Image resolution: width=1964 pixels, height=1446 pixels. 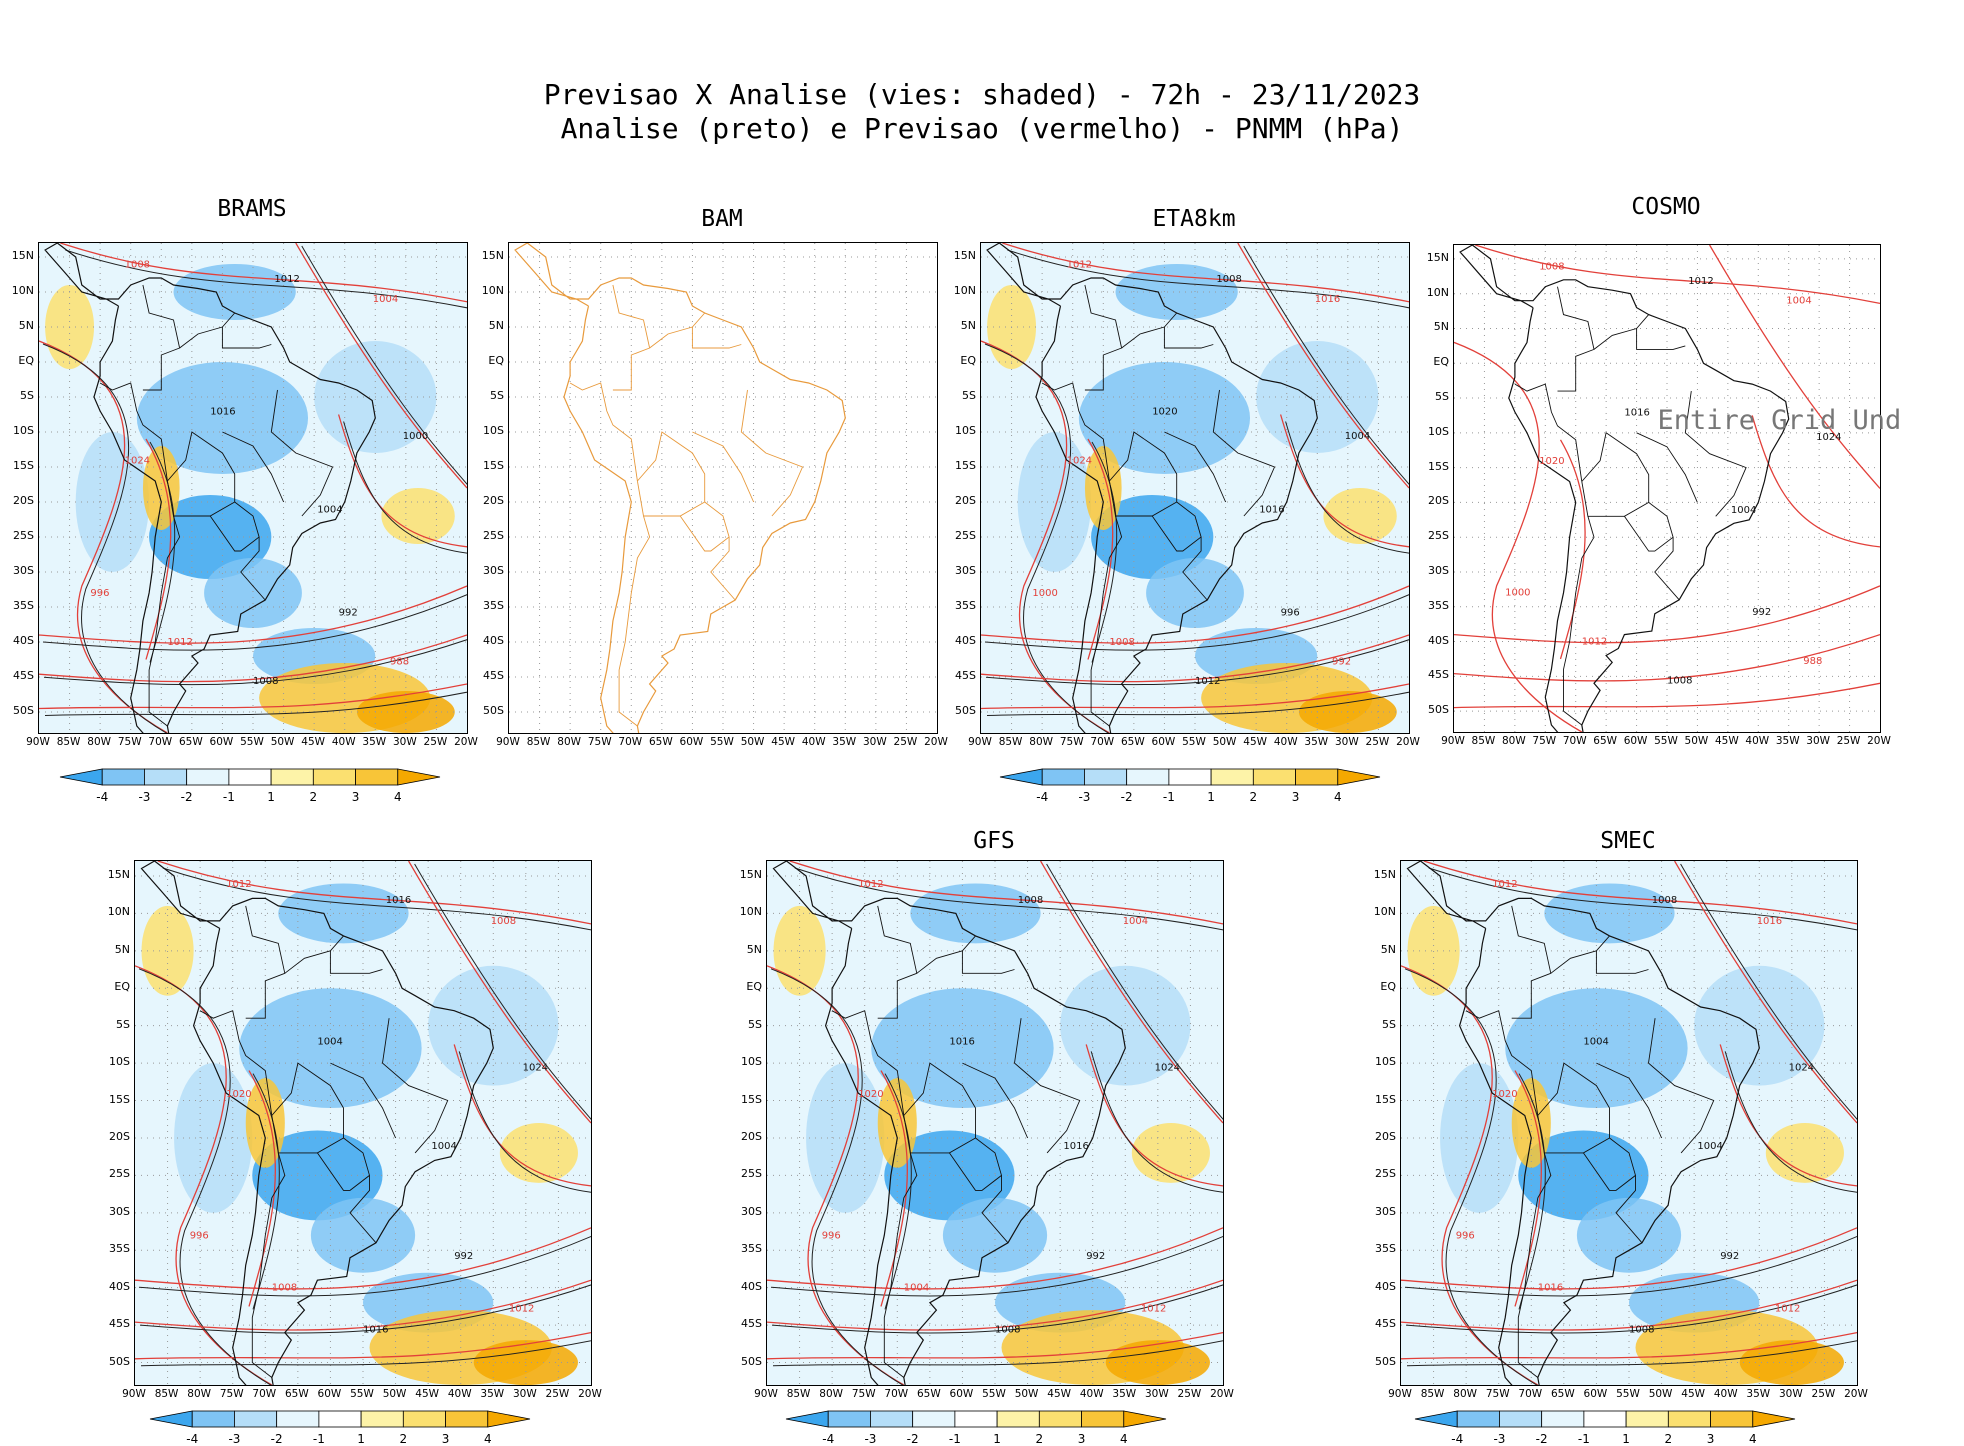 What do you see at coordinates (1779, 420) in the screenshot?
I see `no-data-note: Entire Grid Und` at bounding box center [1779, 420].